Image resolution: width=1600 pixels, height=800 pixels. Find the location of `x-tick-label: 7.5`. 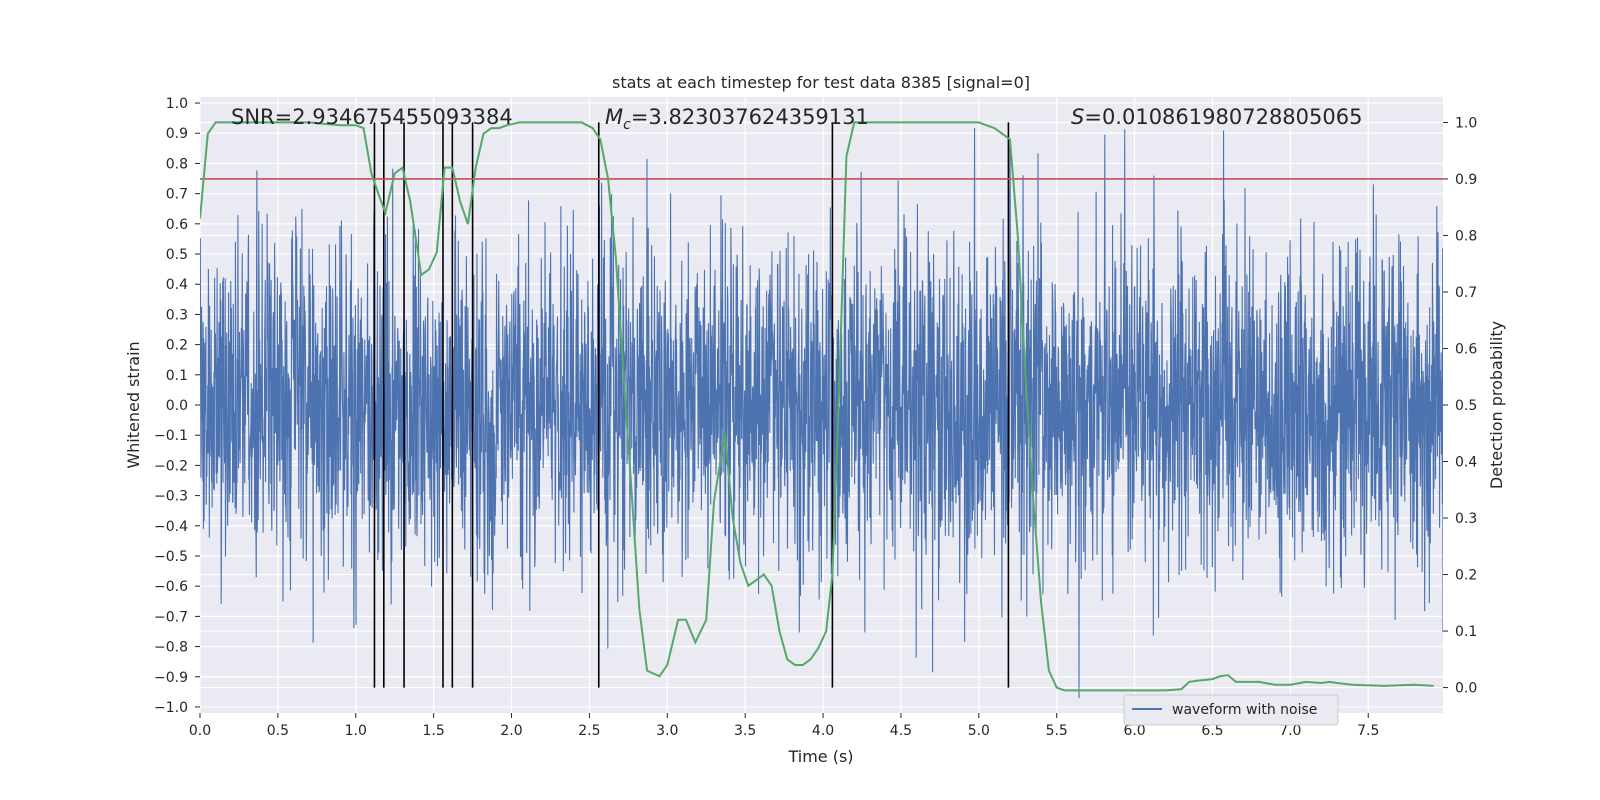

x-tick-label: 7.5 is located at coordinates (1368, 731).